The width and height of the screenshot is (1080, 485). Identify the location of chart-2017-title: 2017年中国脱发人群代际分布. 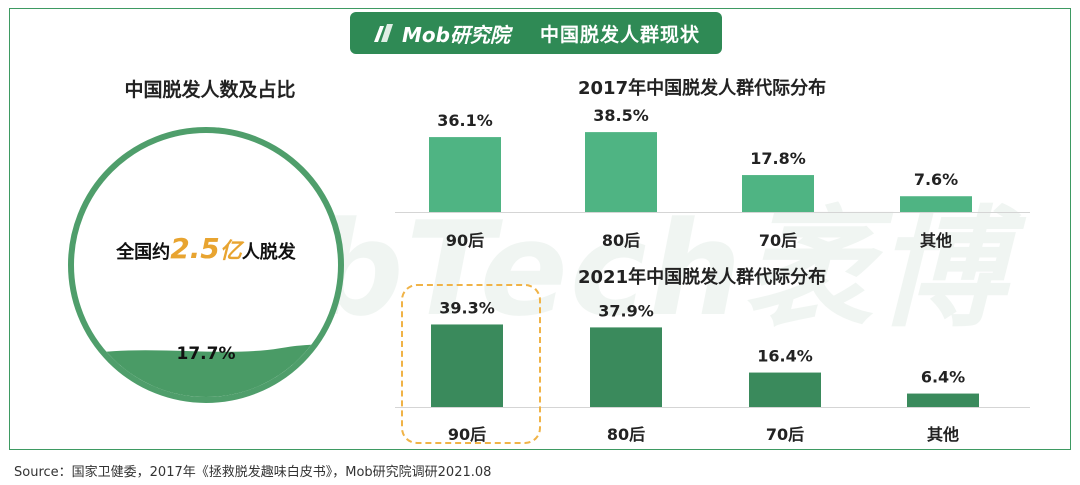
(702, 88).